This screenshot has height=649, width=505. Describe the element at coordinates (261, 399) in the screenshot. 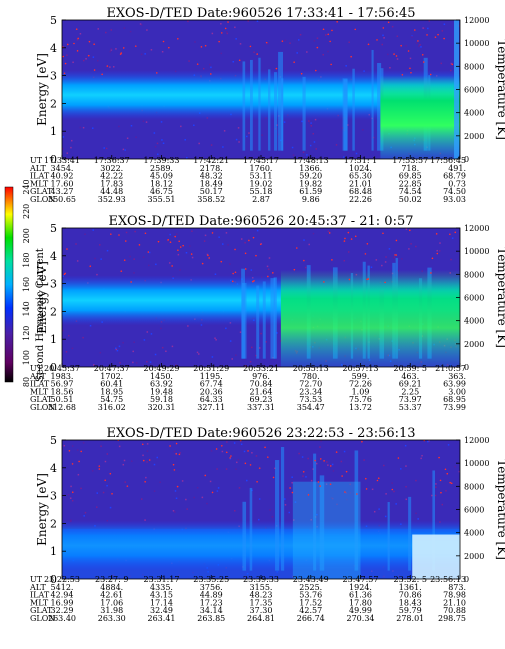

I see `table-cell: 69.23` at that location.